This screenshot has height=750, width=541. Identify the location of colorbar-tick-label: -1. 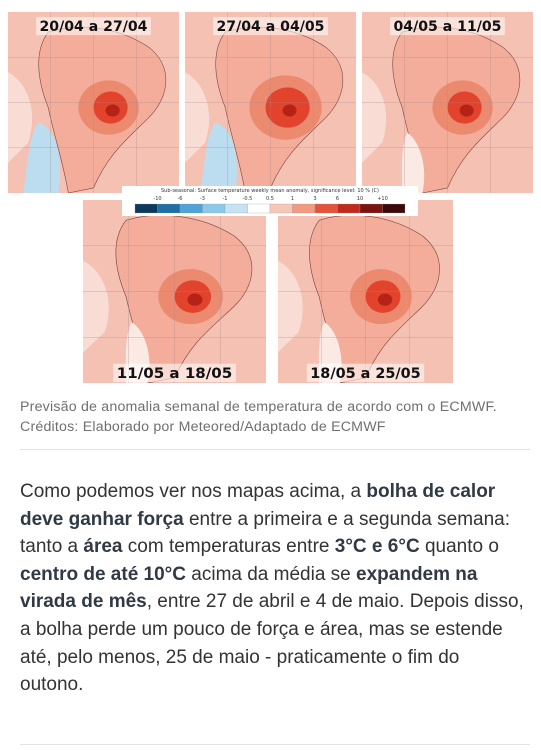
(225, 199).